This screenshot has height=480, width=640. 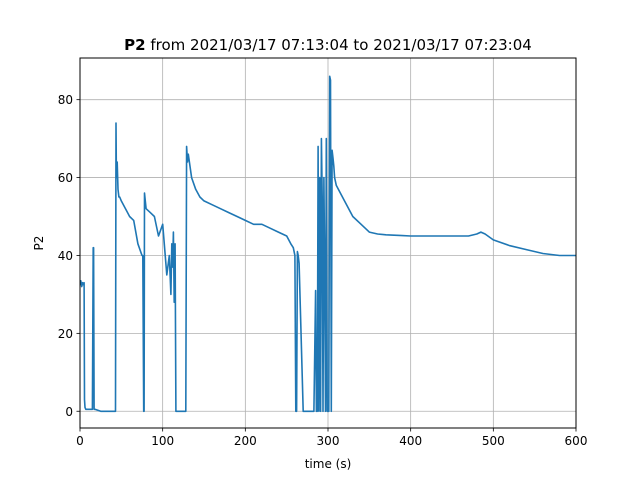 I want to click on x-tick-label: 100, so click(x=162, y=441).